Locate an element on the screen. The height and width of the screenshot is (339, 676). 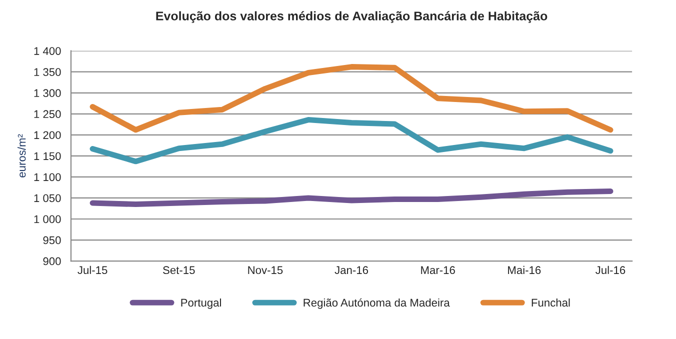
y-tick-label: 1 250 is located at coordinates (47, 114).